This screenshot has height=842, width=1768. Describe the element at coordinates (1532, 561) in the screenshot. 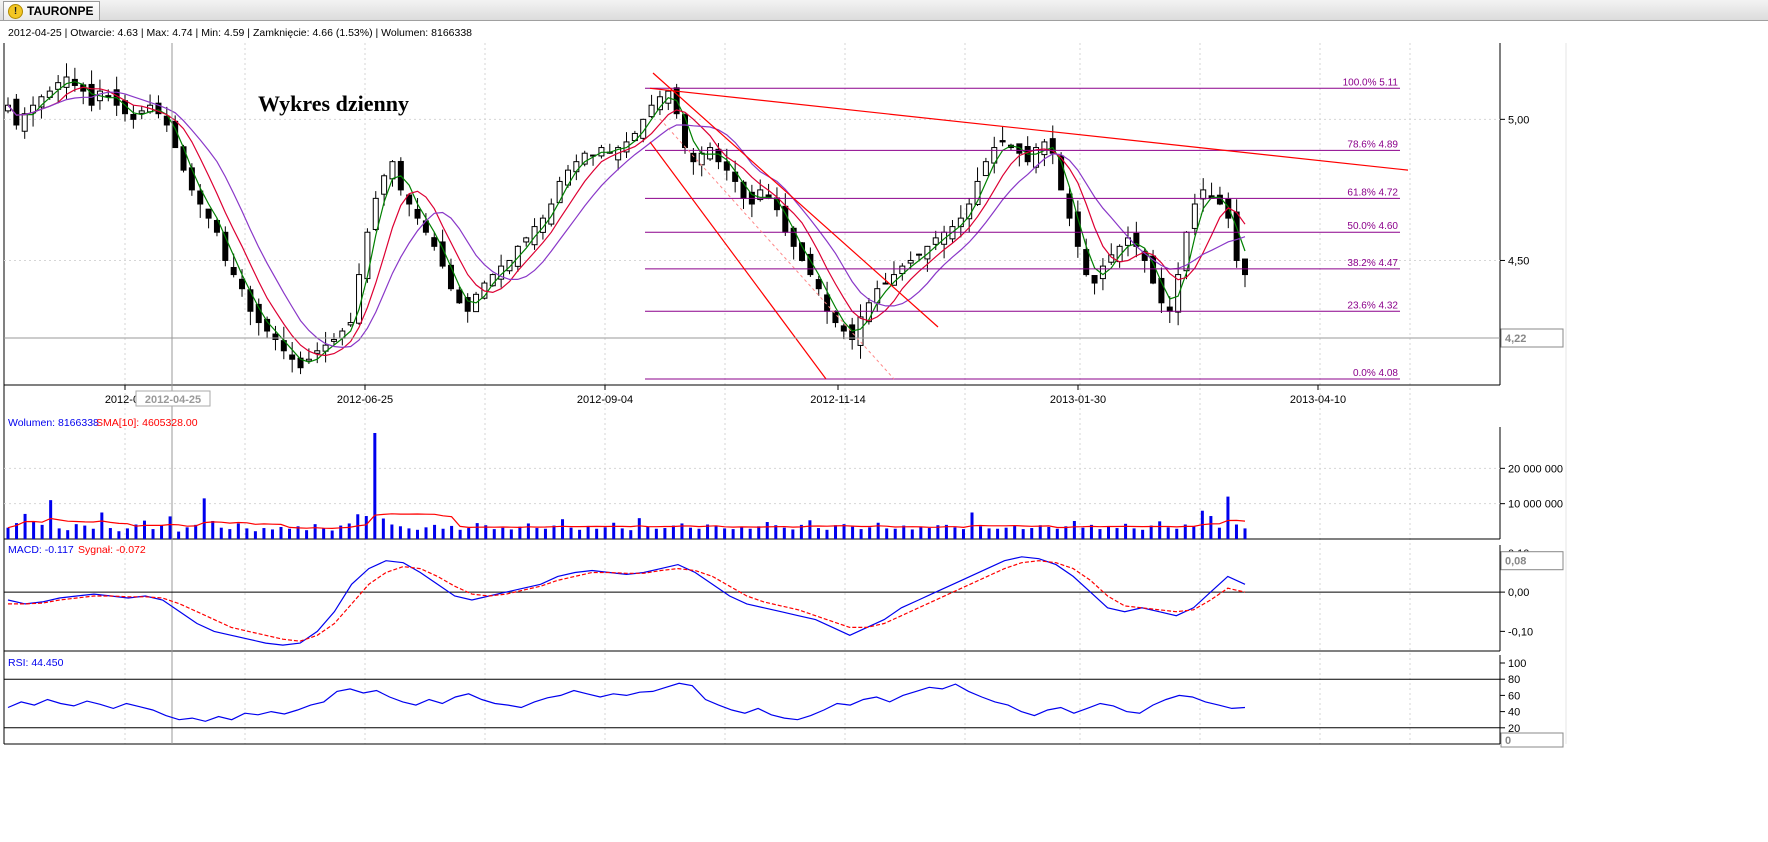

I see `macd-value-box` at that location.